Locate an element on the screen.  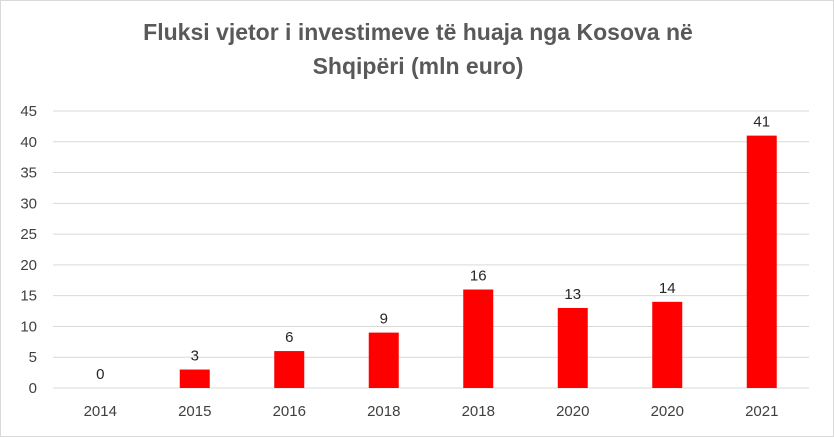
x-tick-label: 2016 is located at coordinates (289, 411).